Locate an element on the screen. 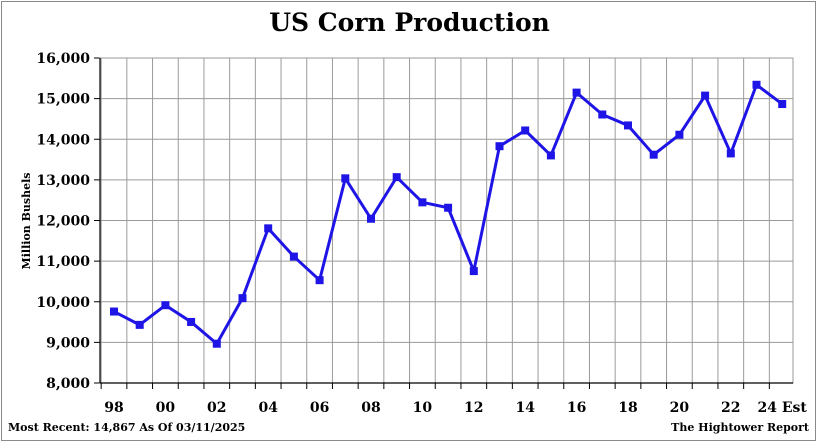 The image size is (819, 444). y-tick-label: 9,000 is located at coordinates (68, 343).